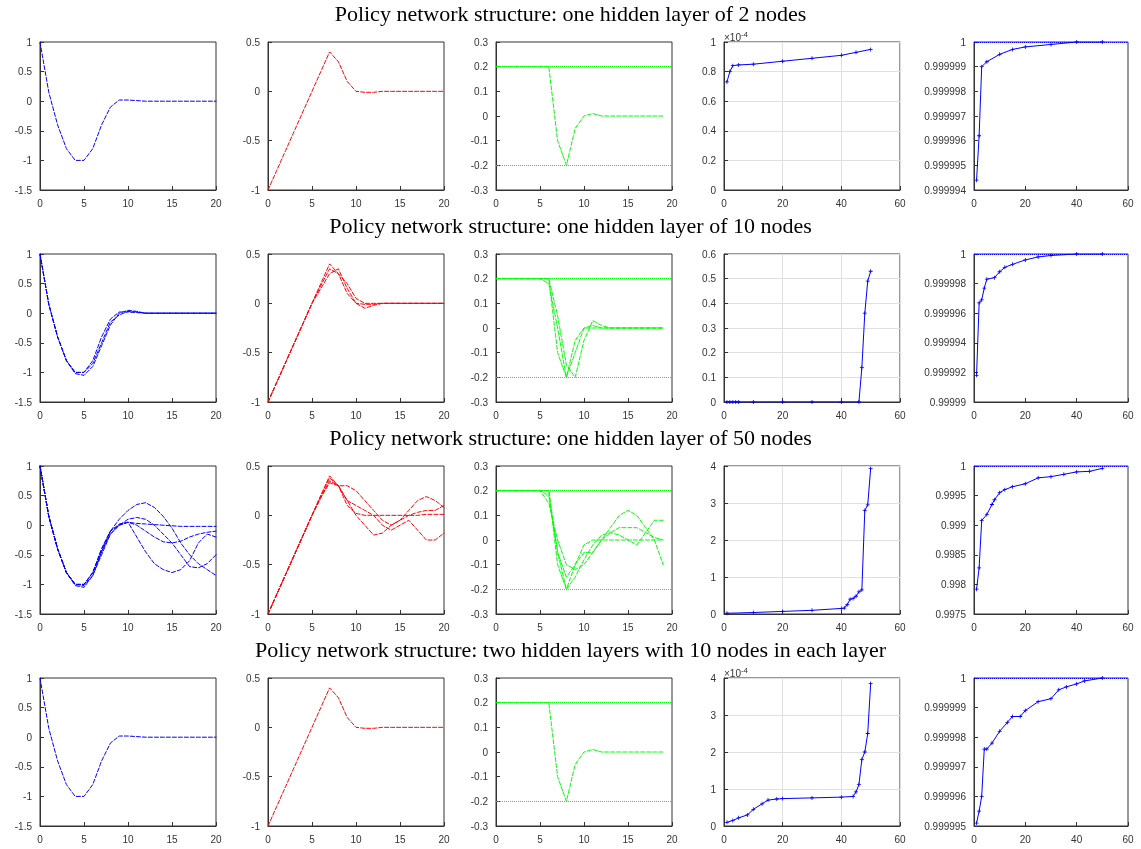 The image size is (1141, 849). Describe the element at coordinates (479, 801) in the screenshot. I see `y-tick-label: -0.2` at that location.